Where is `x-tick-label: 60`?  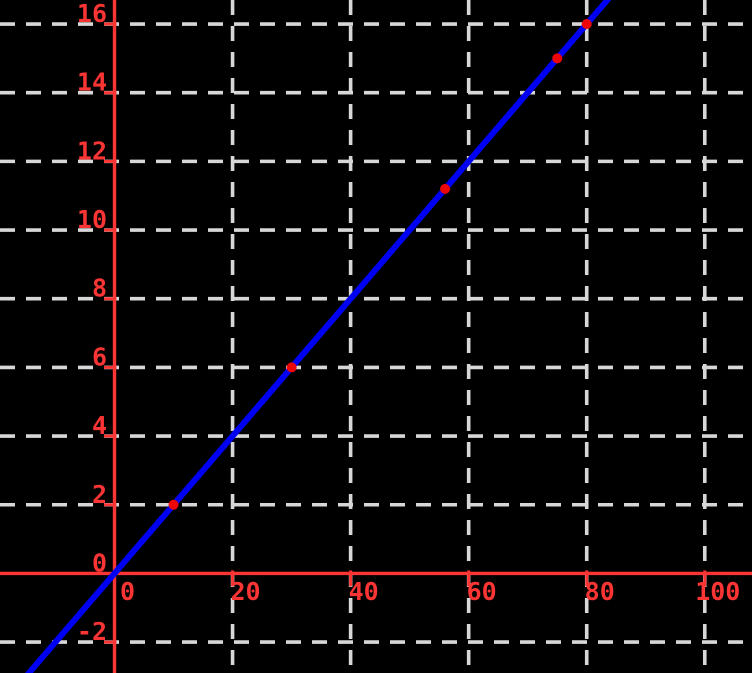 x-tick-label: 60 is located at coordinates (482, 591).